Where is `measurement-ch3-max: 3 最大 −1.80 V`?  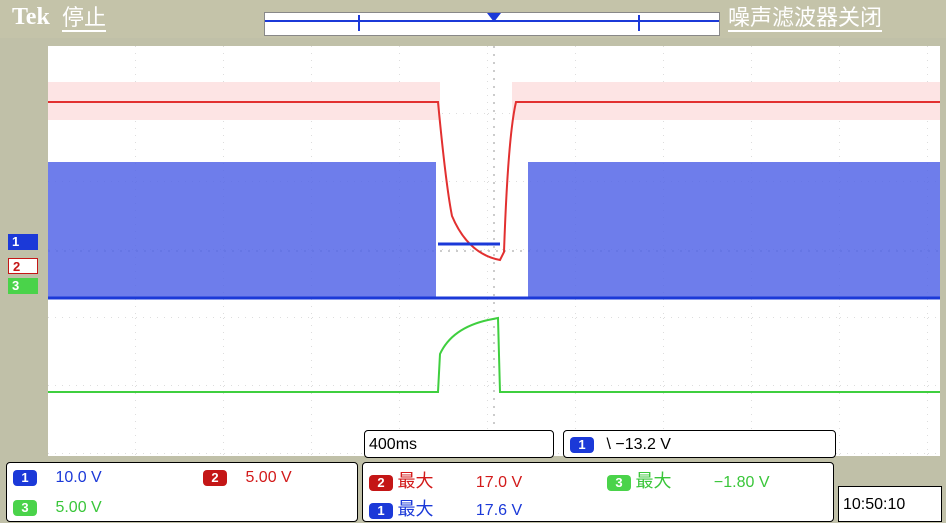 measurement-ch3-max: 3 最大 −1.80 V is located at coordinates (688, 480).